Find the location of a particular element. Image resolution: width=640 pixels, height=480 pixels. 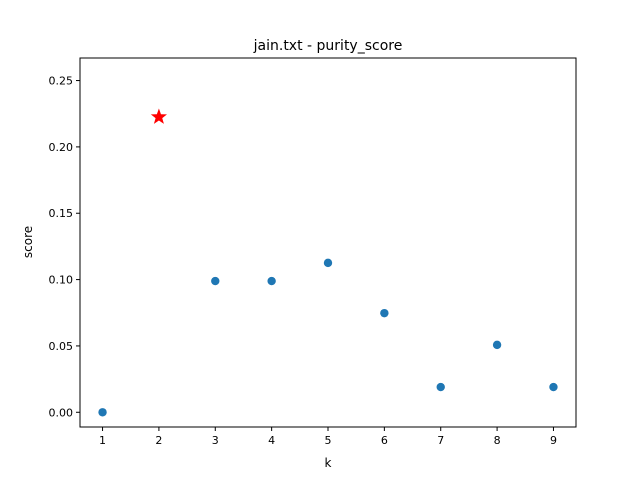

highlight-star-point is located at coordinates (158, 116).